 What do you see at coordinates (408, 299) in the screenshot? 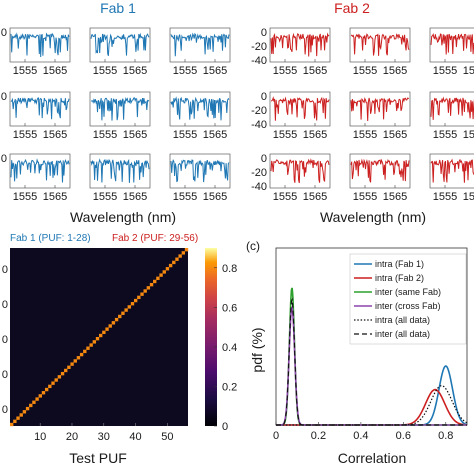
I see `pdf-legend-box` at bounding box center [408, 299].